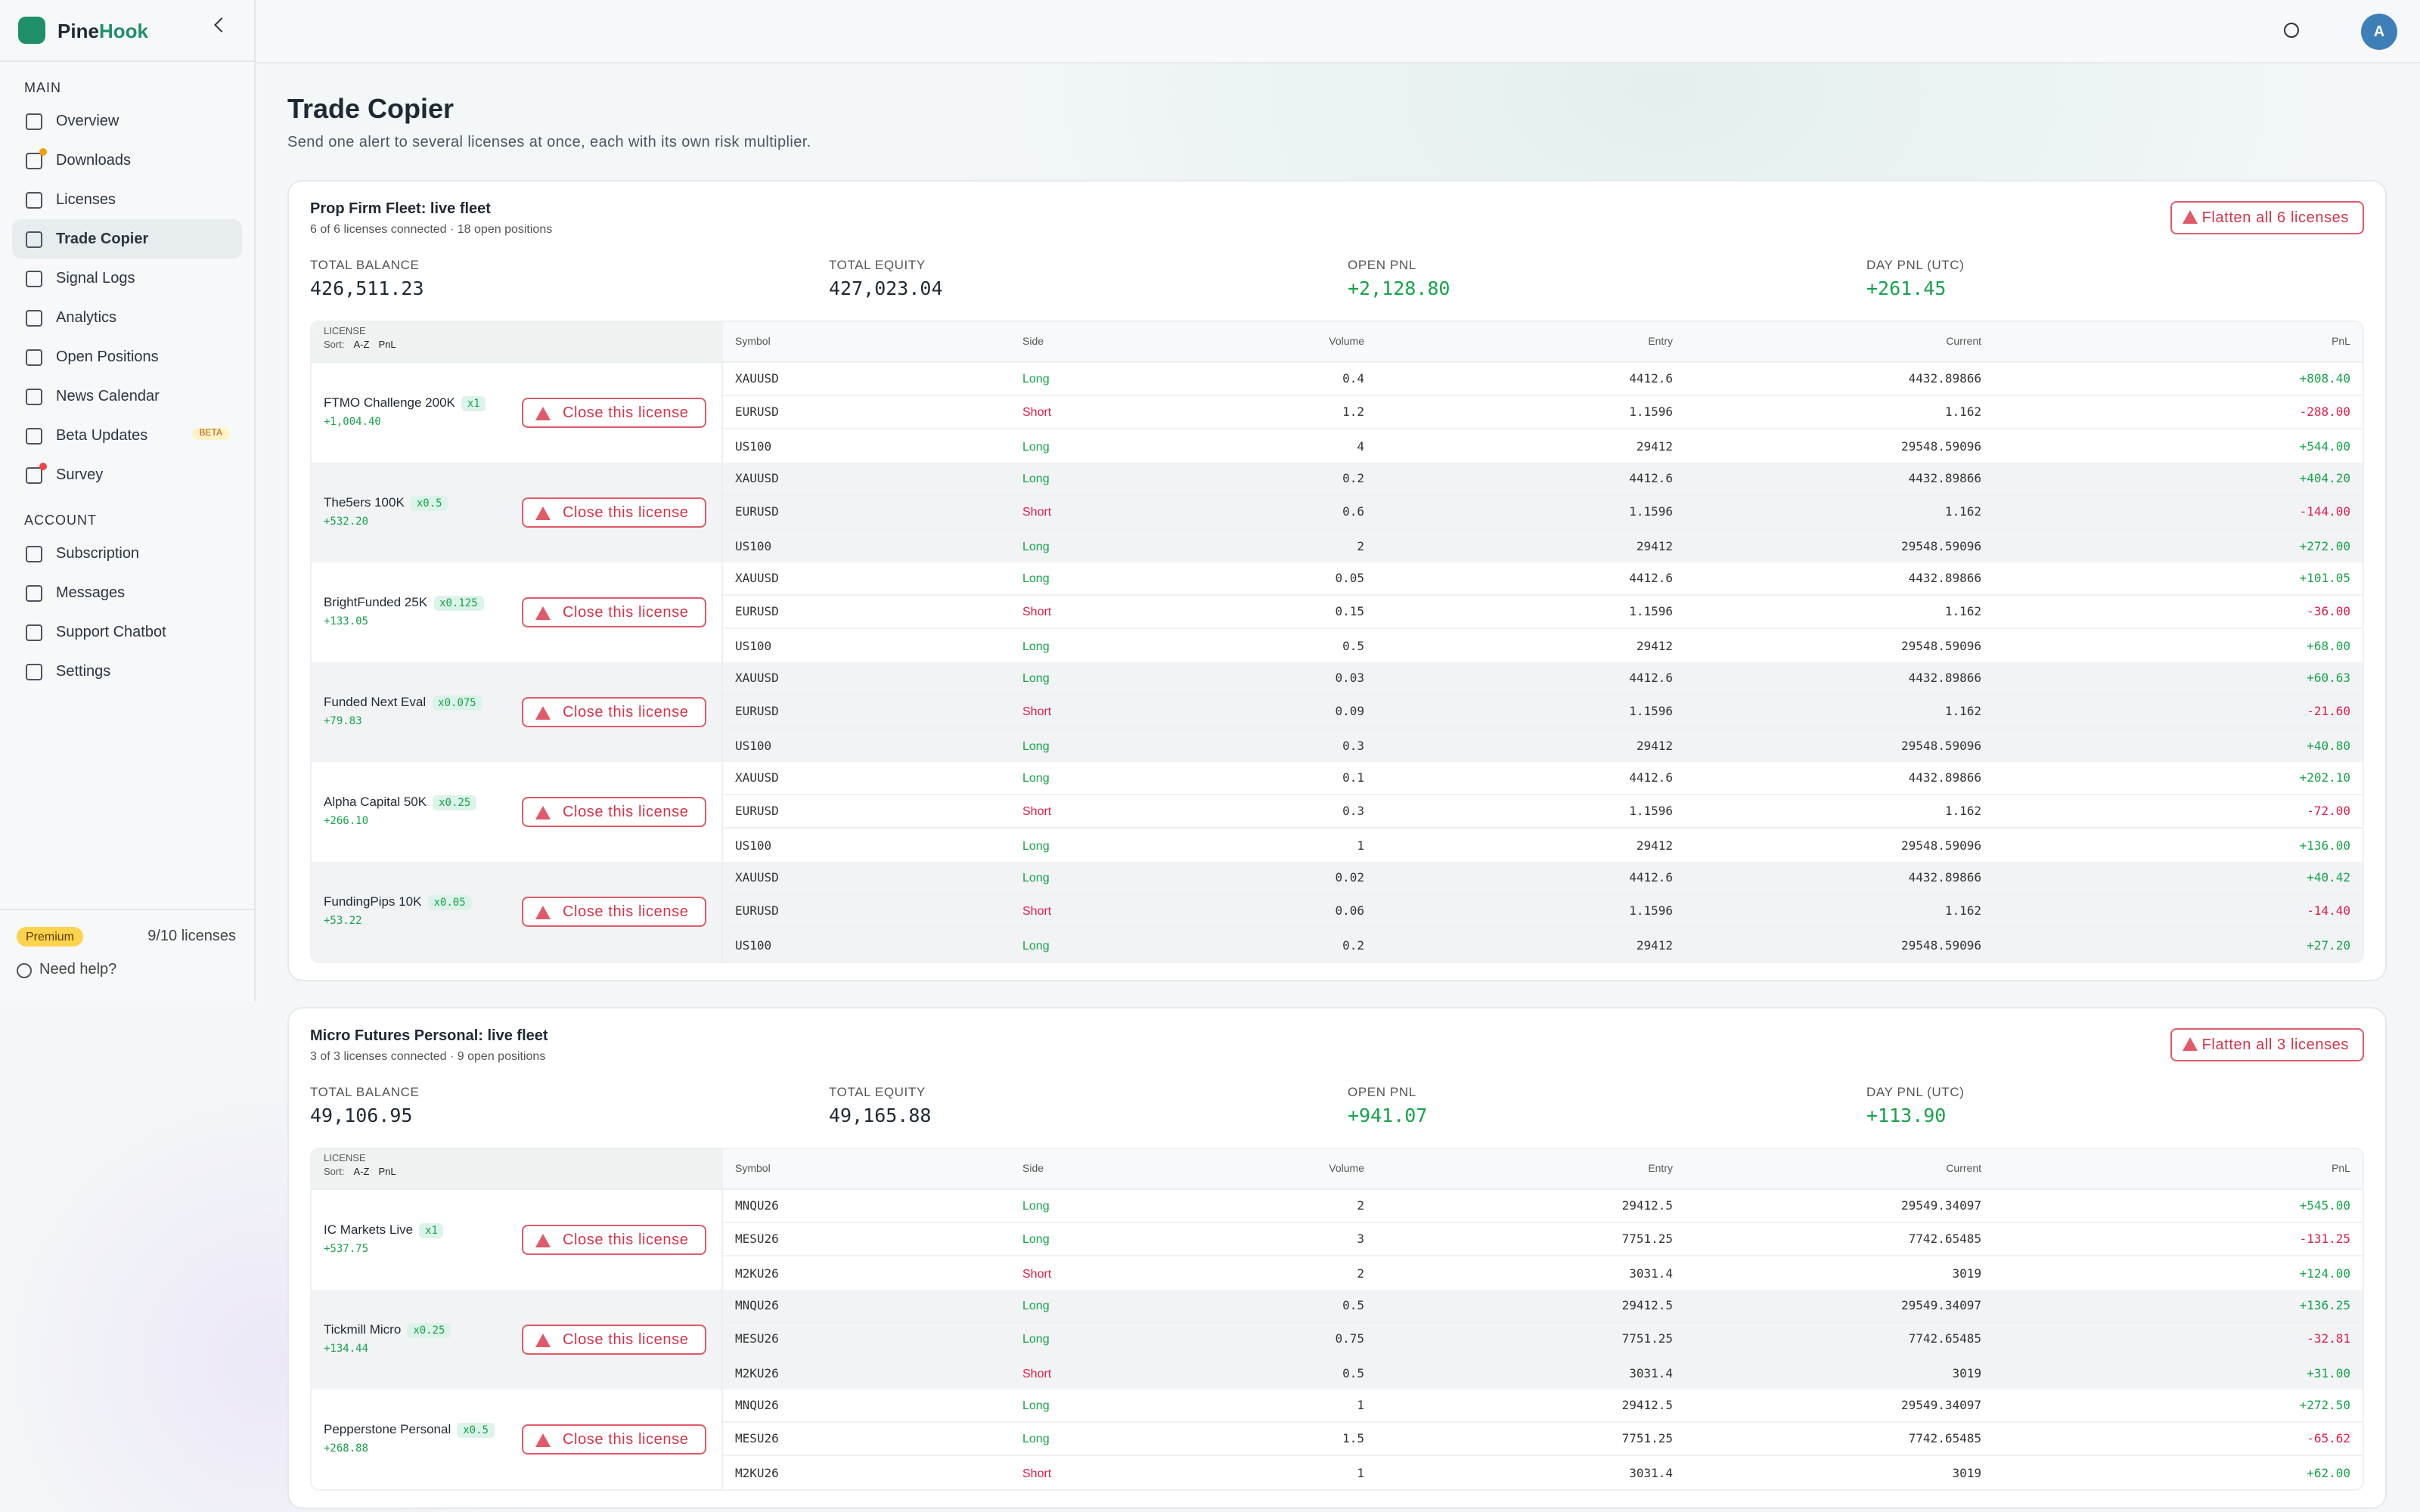  I want to click on position-row: US100 Long 0.3 29412 29548.59096 +40.80, so click(1543, 745).